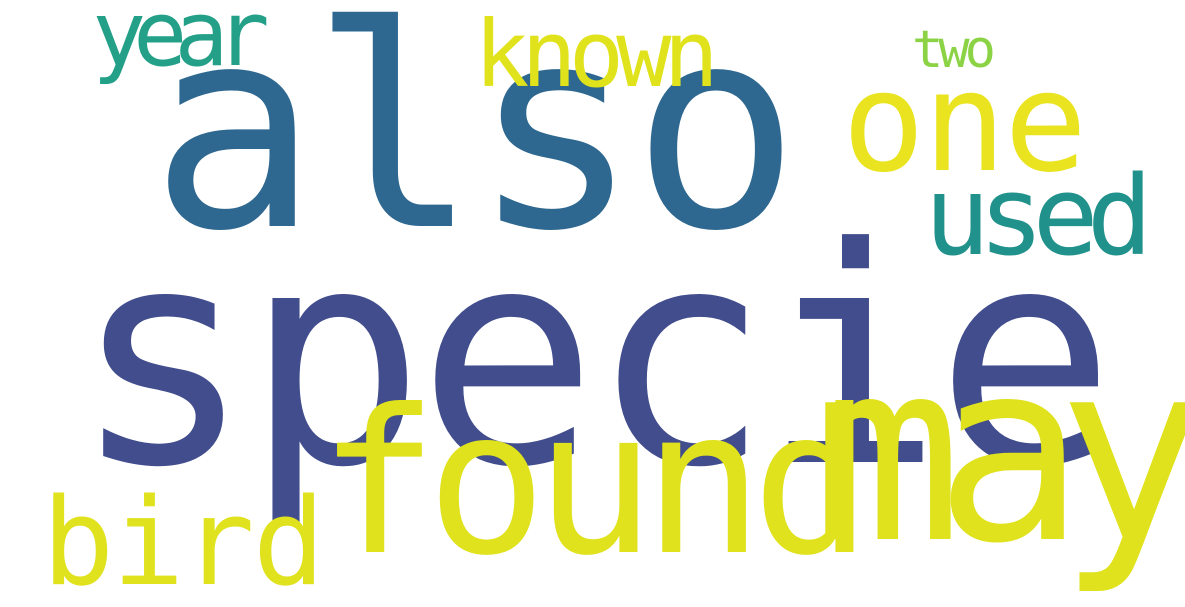 The height and width of the screenshot is (607, 1185). What do you see at coordinates (954, 50) in the screenshot?
I see `word-two: two` at bounding box center [954, 50].